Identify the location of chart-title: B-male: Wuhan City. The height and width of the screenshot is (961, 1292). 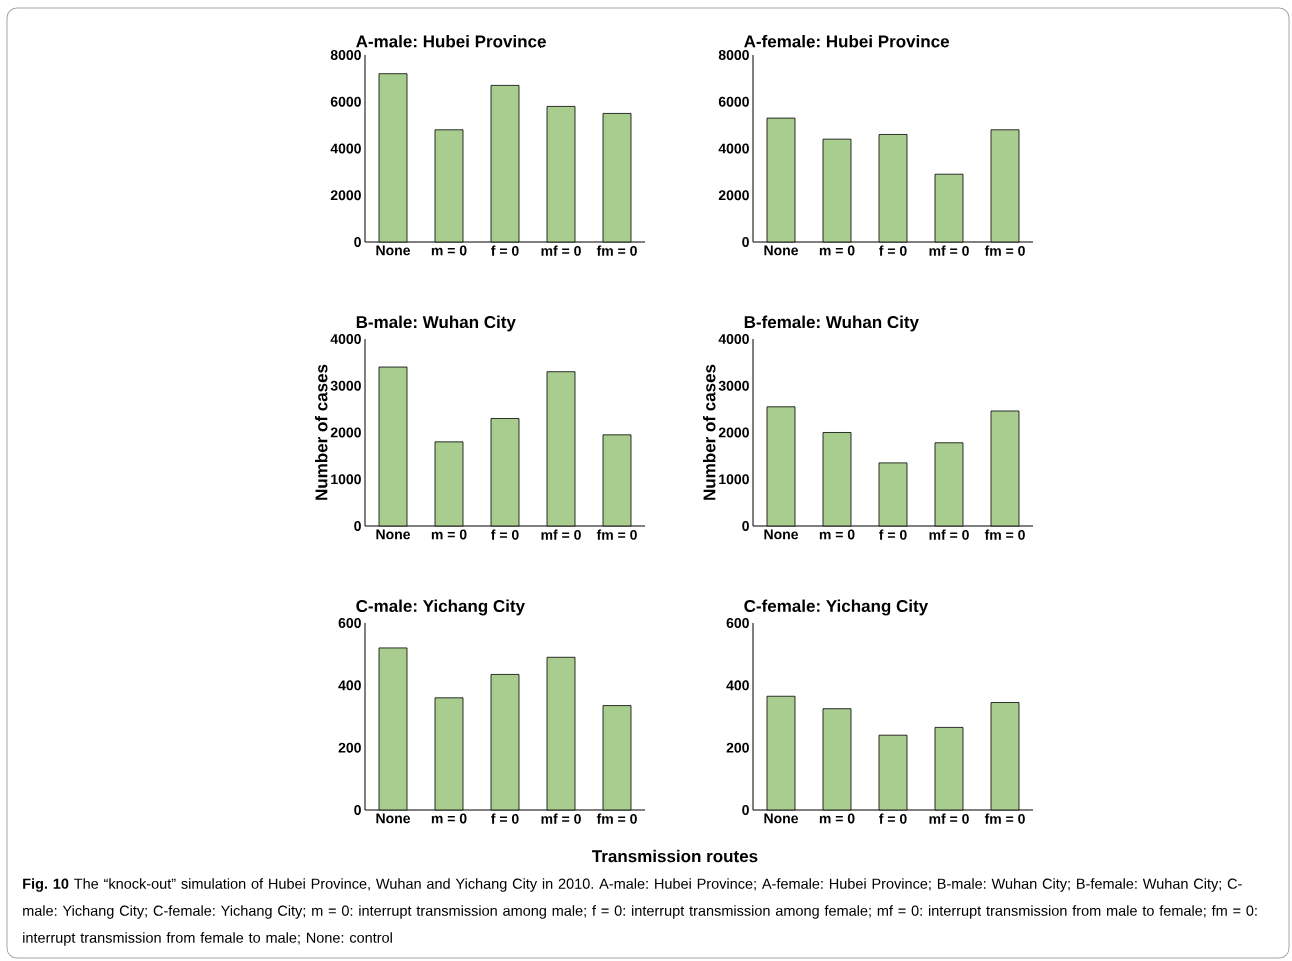
(436, 323).